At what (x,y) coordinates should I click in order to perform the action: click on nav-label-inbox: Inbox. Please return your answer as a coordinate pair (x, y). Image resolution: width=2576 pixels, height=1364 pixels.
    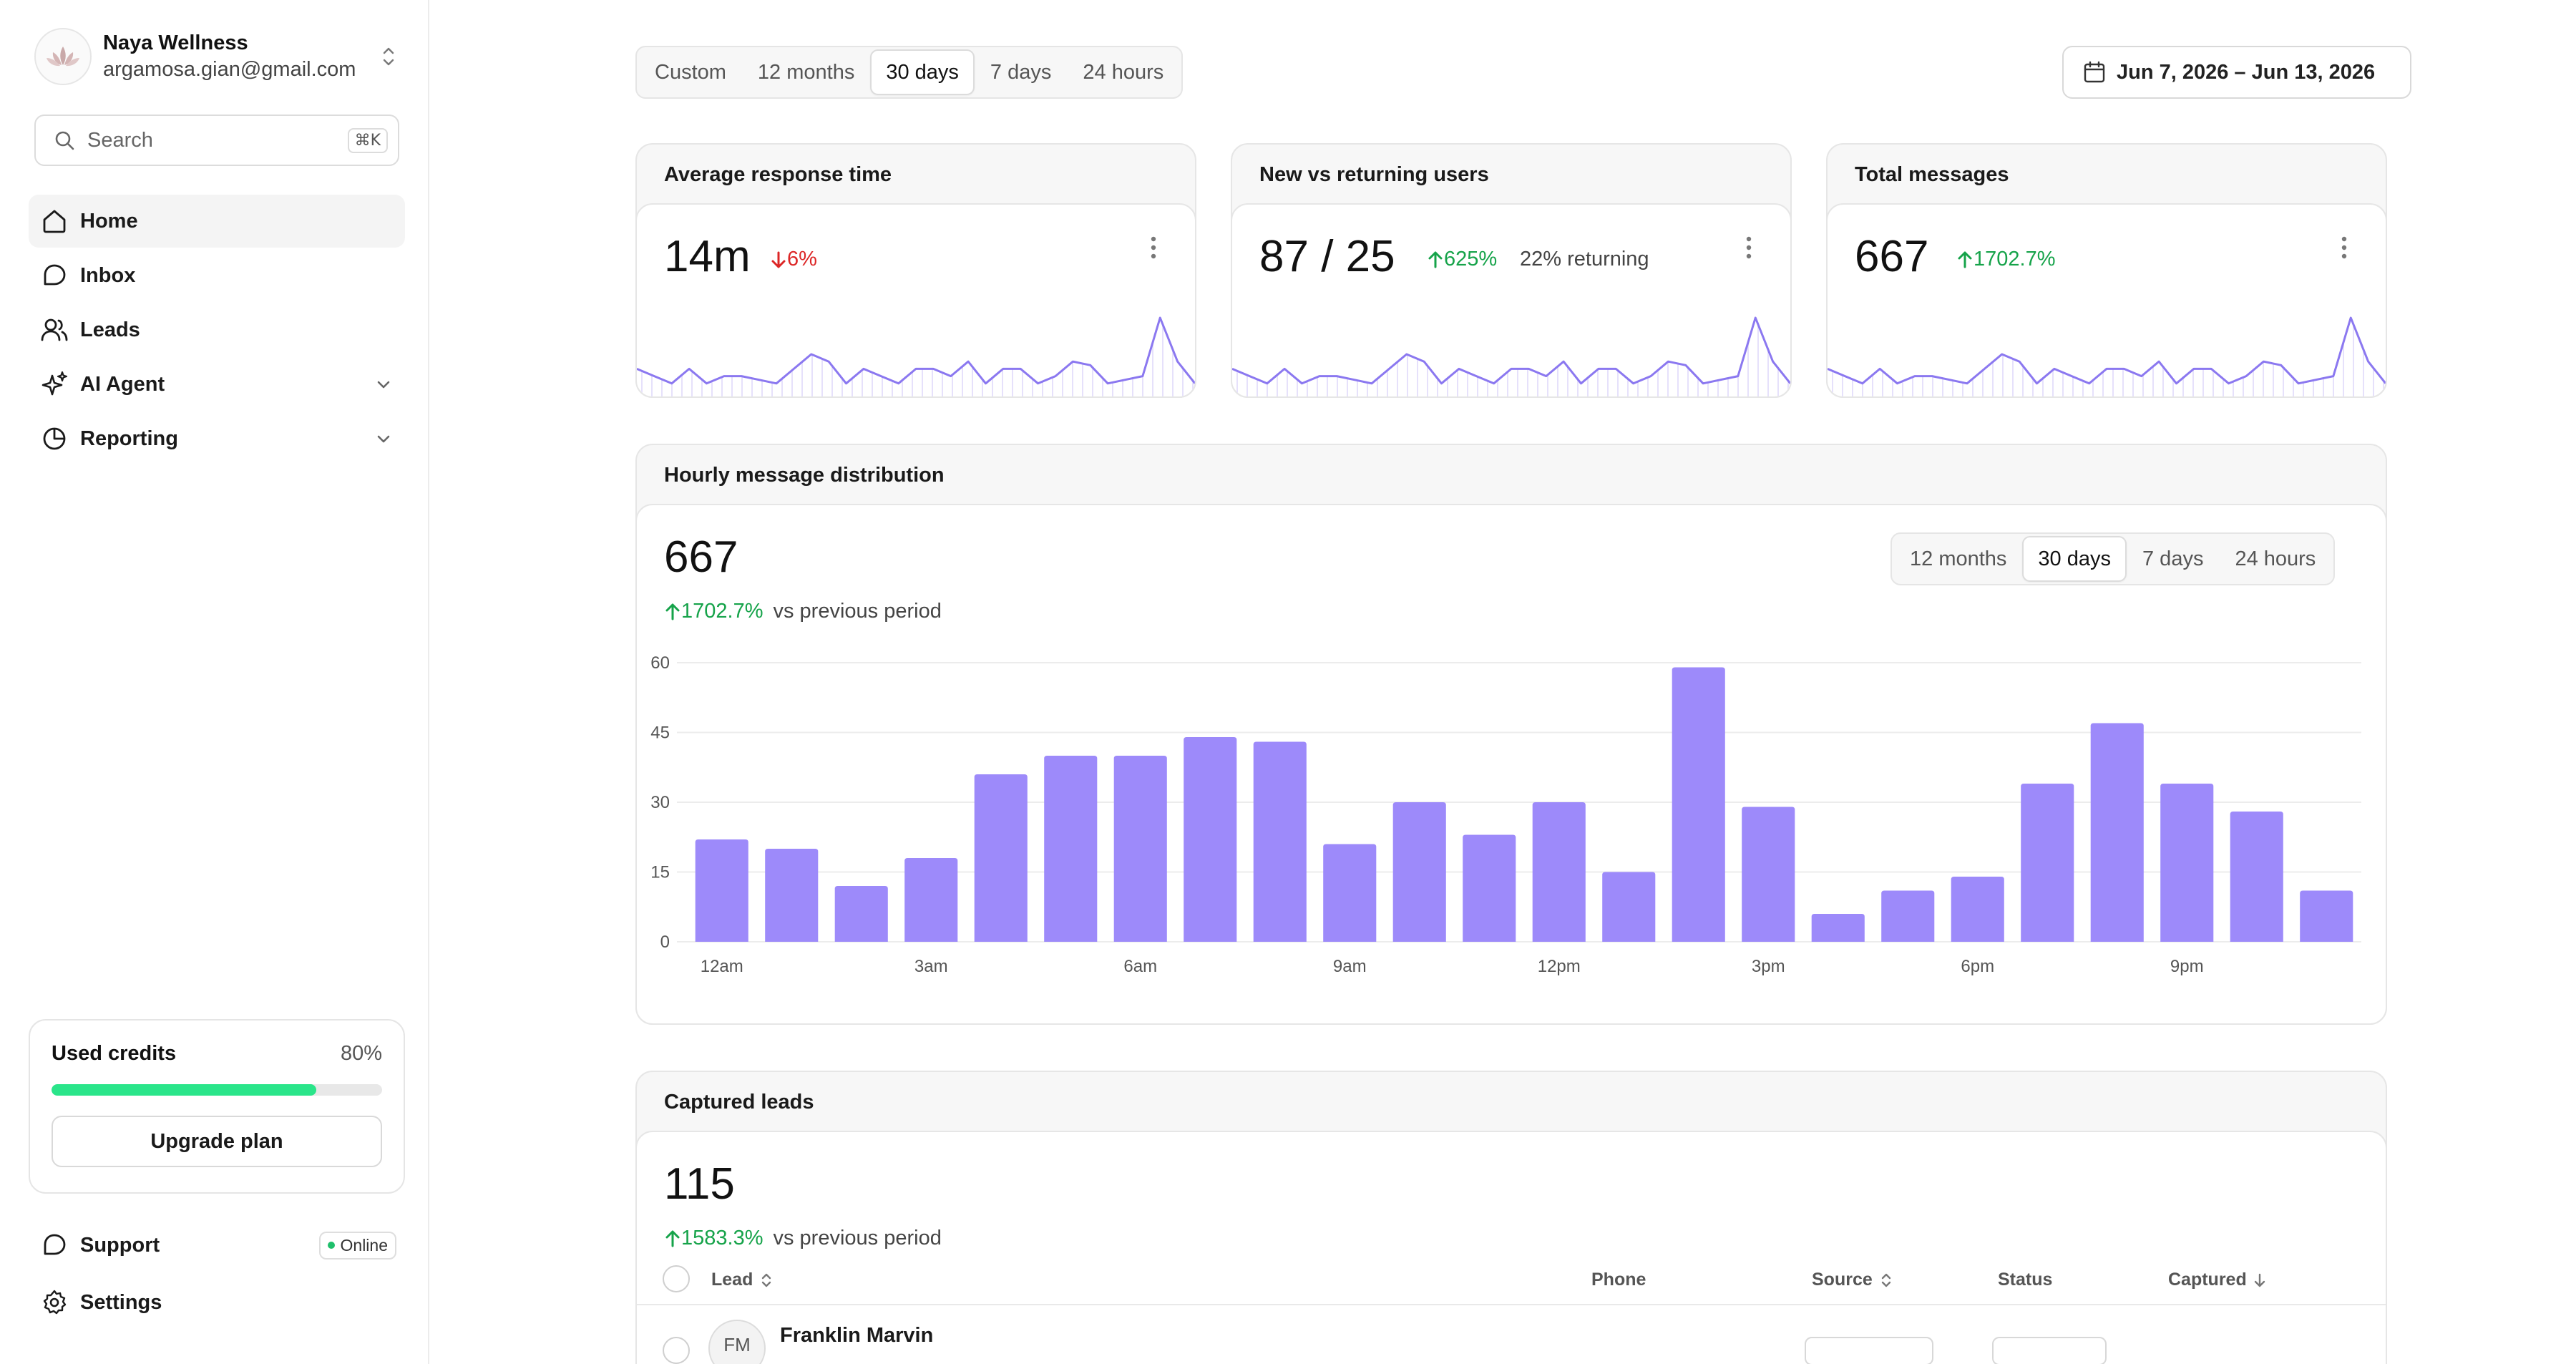
    Looking at the image, I should click on (108, 275).